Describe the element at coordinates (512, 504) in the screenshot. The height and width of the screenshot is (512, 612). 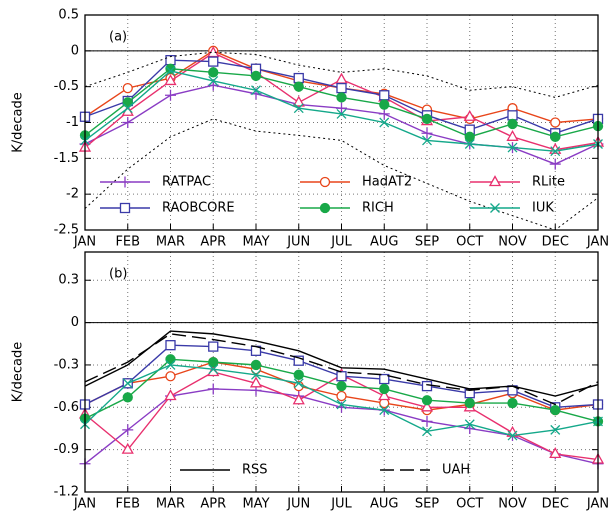
I see `x-tick-label: NOV` at that location.